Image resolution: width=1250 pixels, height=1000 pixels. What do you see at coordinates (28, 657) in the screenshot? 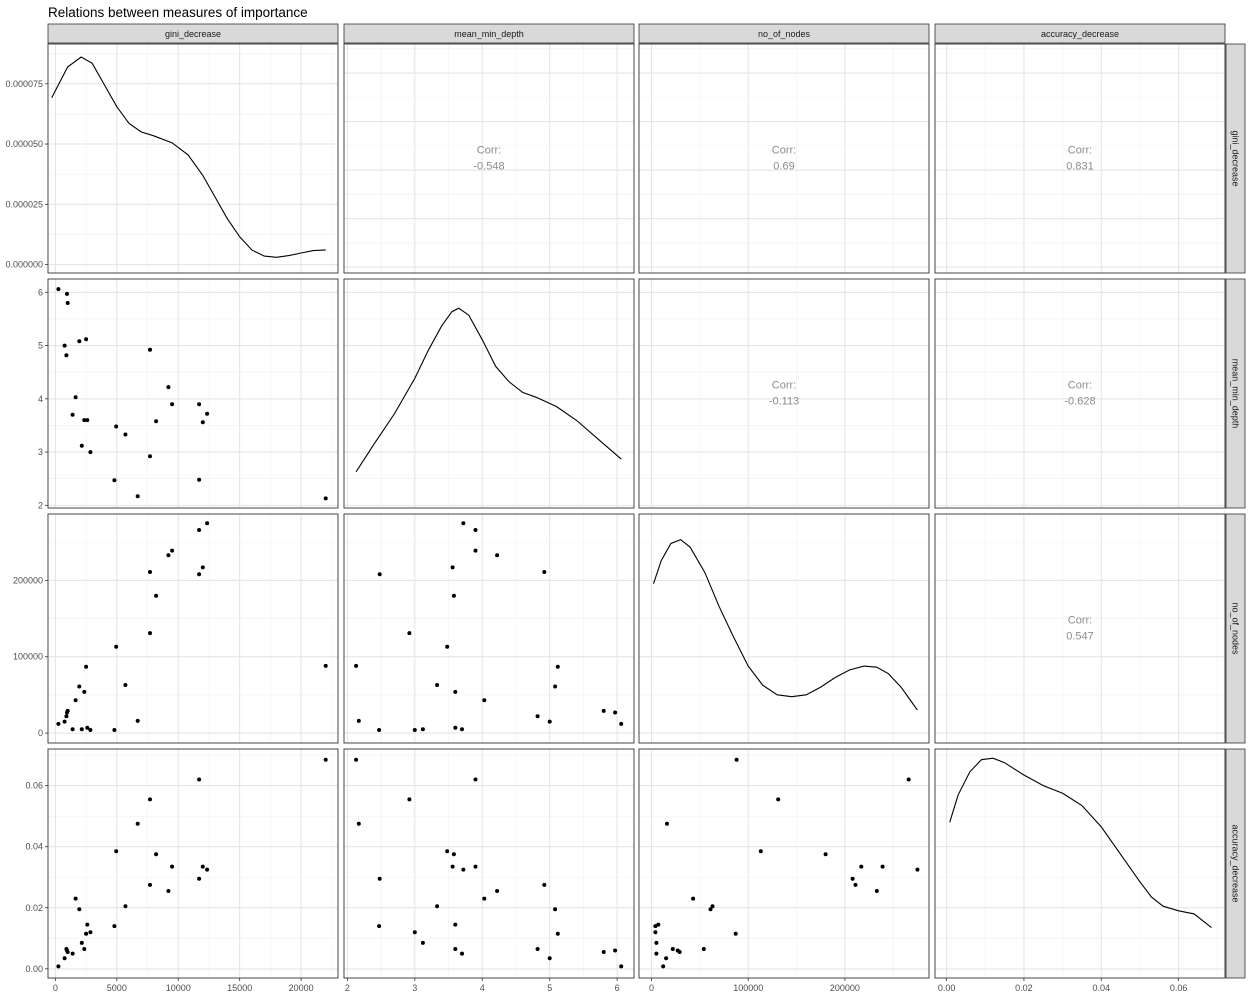
I see `y-tick-label: 100000` at bounding box center [28, 657].